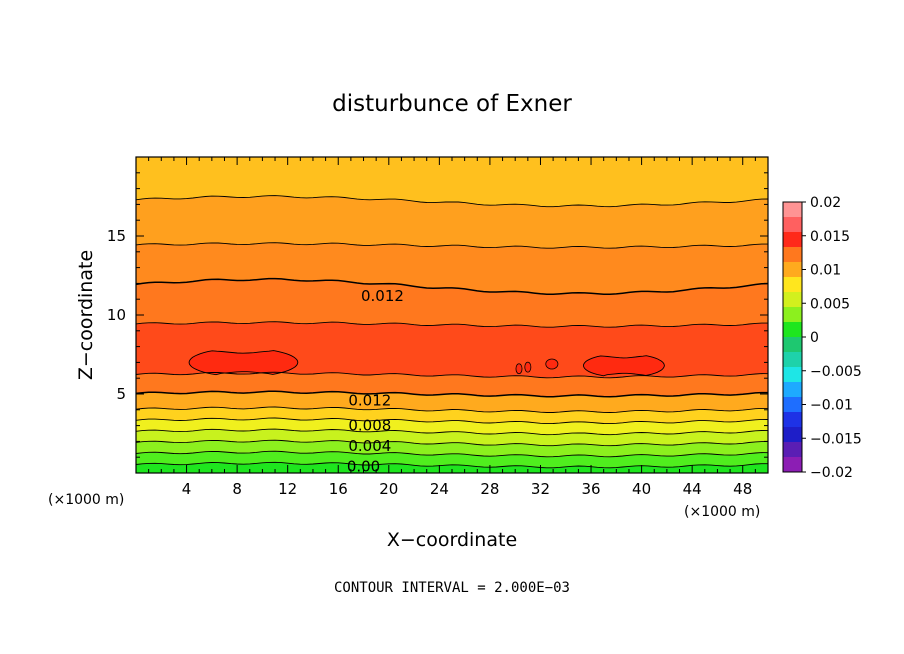  What do you see at coordinates (641, 489) in the screenshot?
I see `x-tick-label-40: 40` at bounding box center [641, 489].